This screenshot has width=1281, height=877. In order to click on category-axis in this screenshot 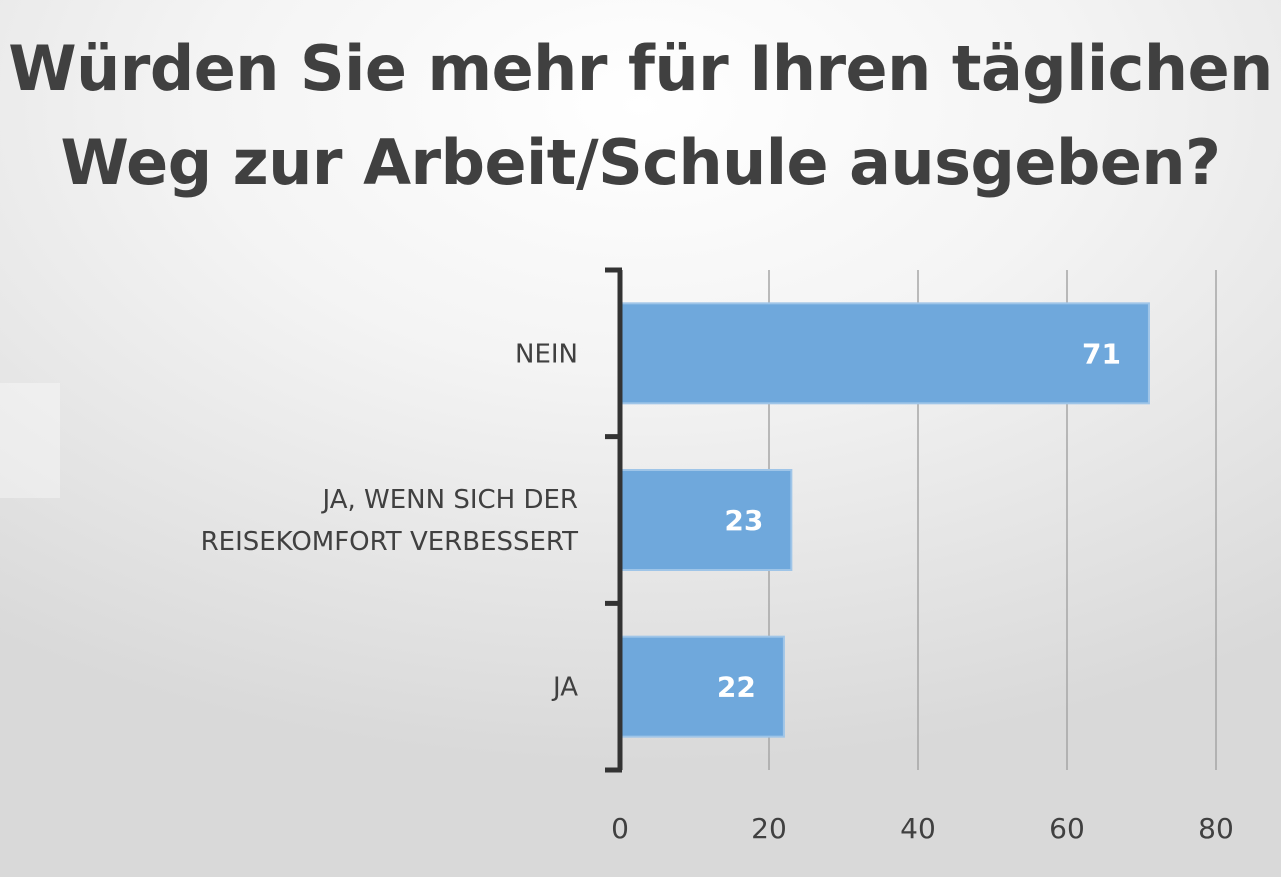, I will do `click(614, 520)`.